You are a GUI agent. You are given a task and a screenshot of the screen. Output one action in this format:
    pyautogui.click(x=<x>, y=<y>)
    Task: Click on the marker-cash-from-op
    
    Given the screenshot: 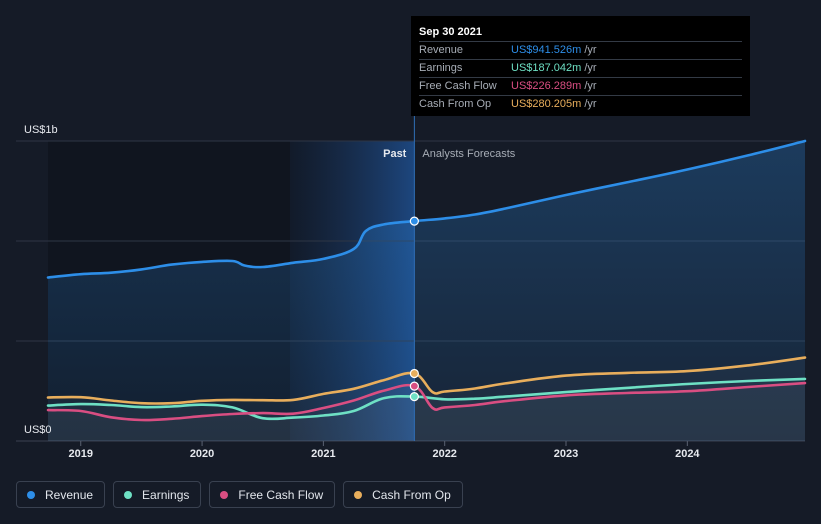 What is the action you would take?
    pyautogui.click(x=414, y=373)
    